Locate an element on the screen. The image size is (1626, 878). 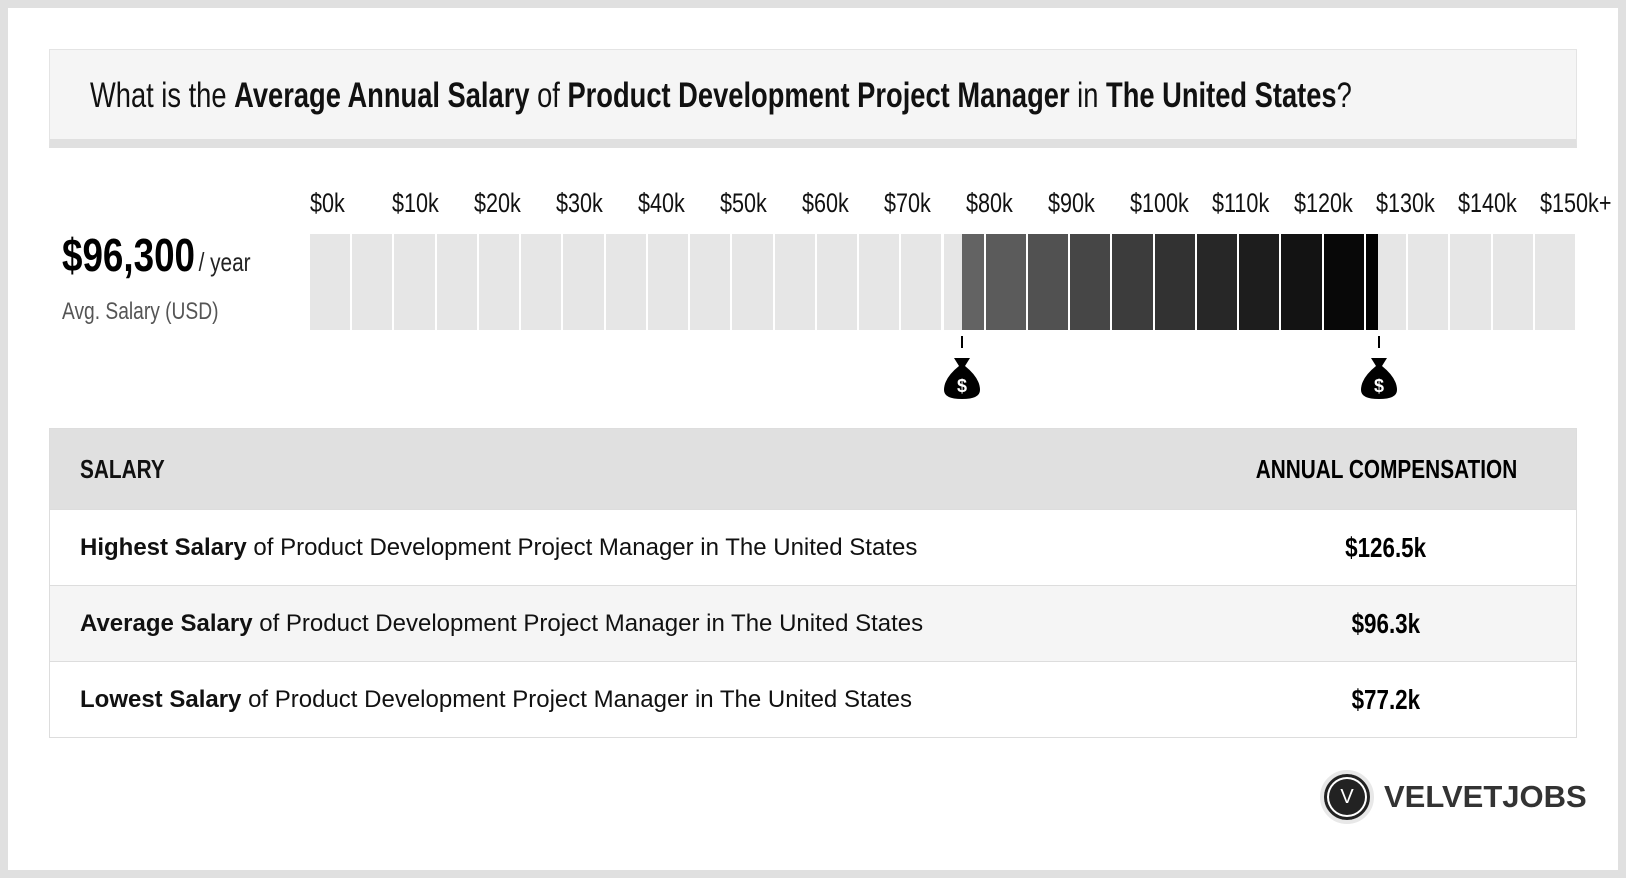
tick-label: $70k is located at coordinates (907, 203).